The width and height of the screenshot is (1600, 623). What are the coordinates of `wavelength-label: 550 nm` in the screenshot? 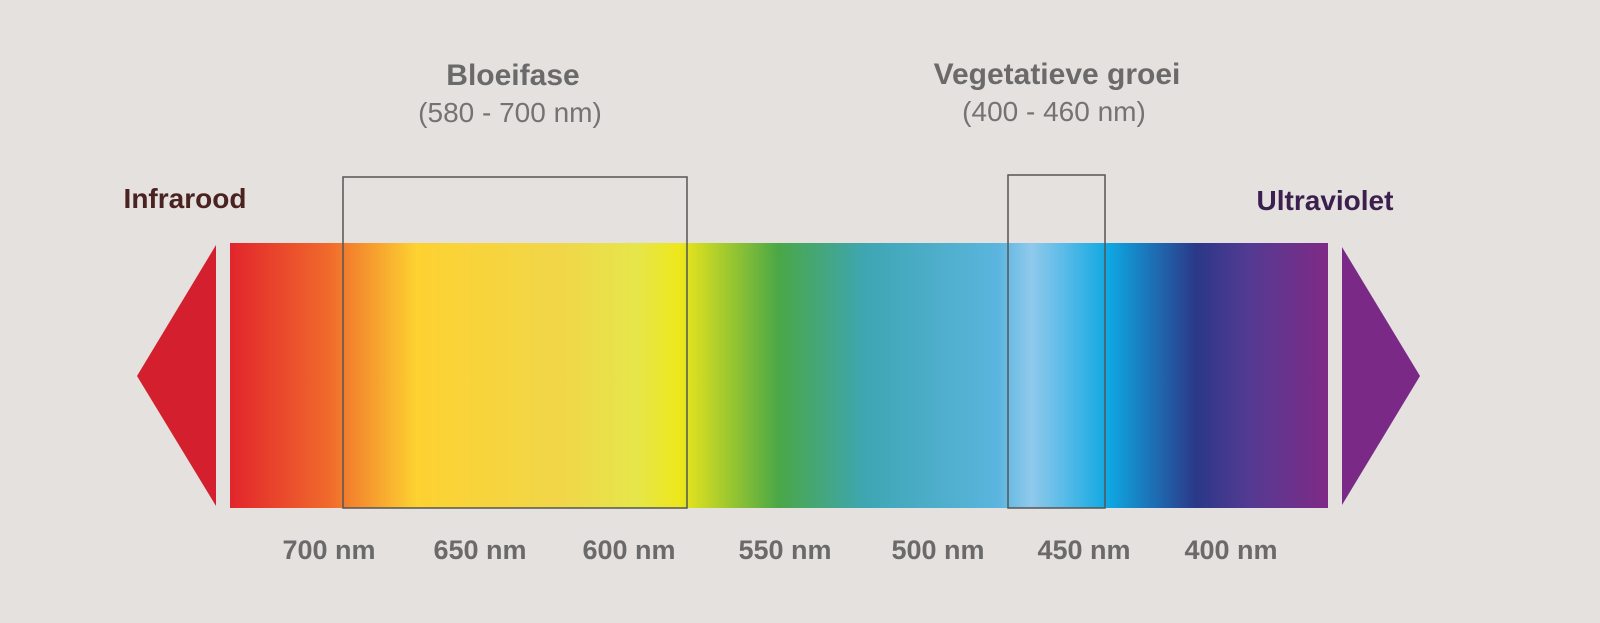 It's located at (784, 550).